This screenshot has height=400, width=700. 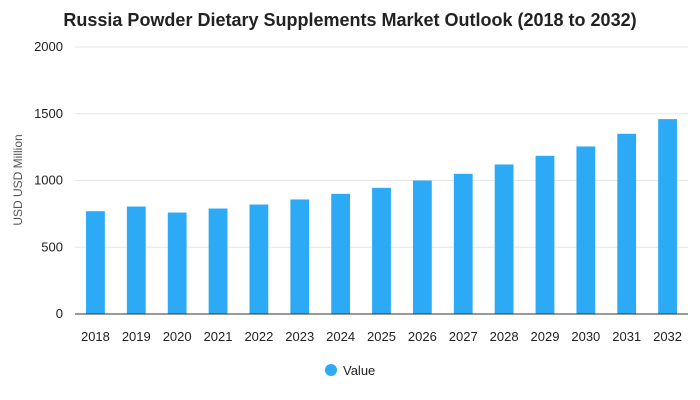 I want to click on x-tick-label: 2020, so click(x=177, y=336).